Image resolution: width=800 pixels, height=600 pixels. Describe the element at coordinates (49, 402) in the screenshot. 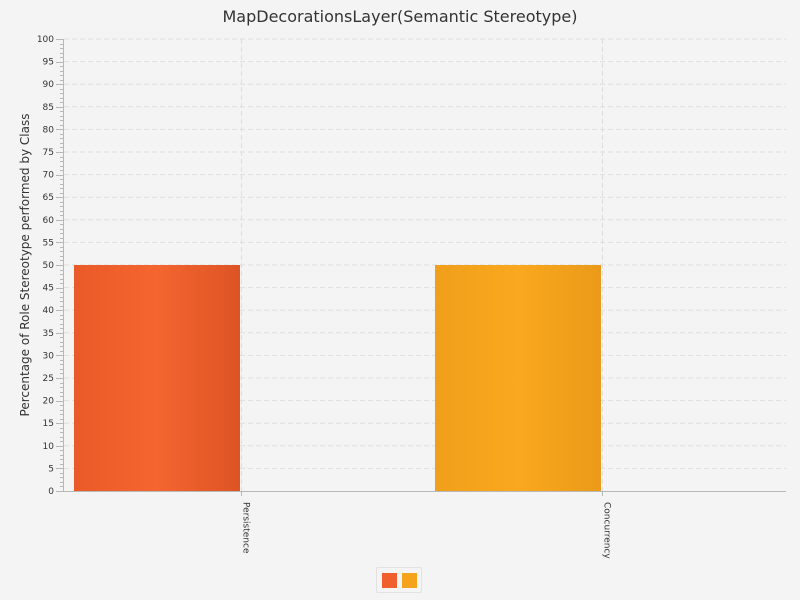

I see `y-tick-label: 20` at that location.